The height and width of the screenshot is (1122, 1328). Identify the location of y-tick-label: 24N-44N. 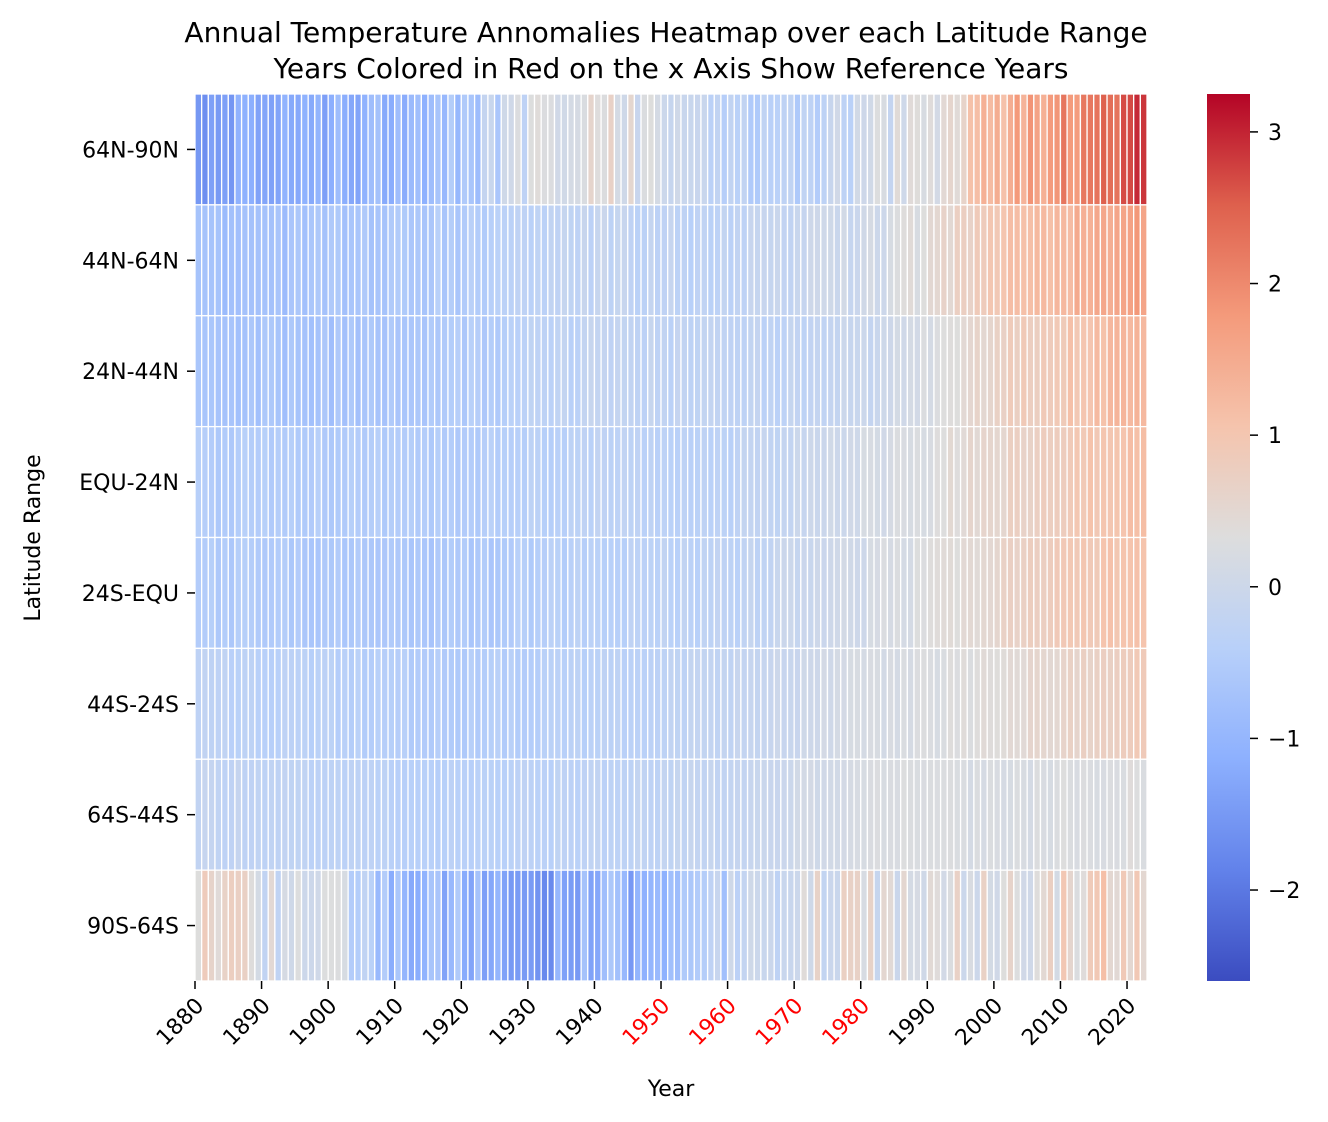
(130, 372).